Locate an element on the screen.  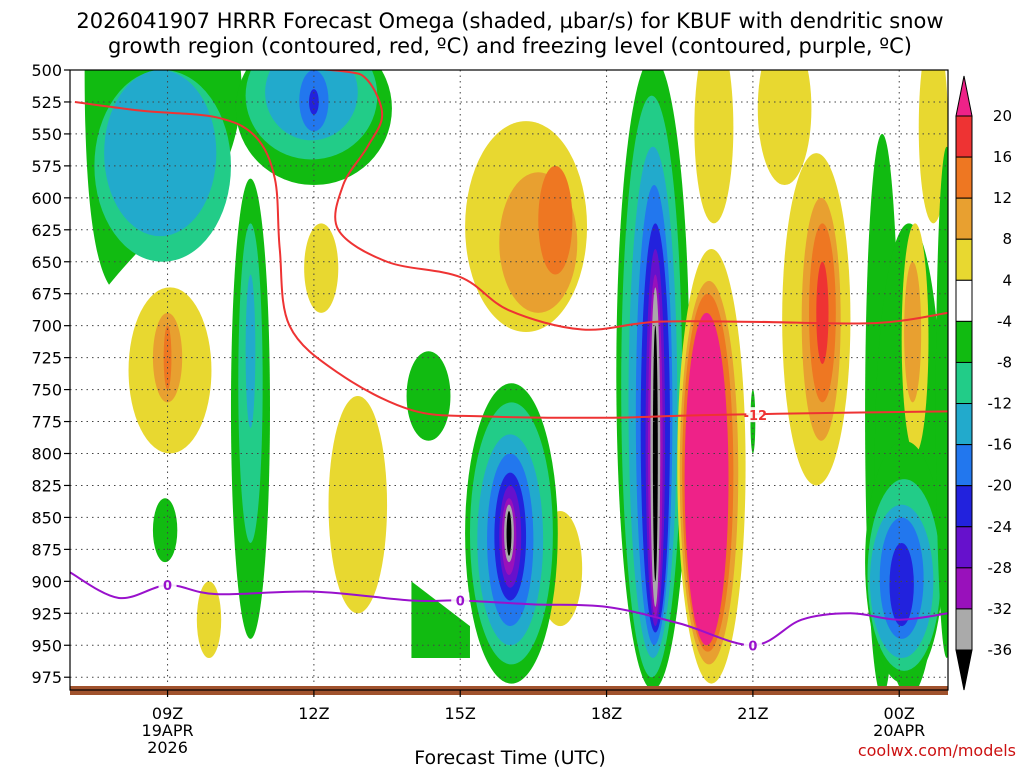
freezing-label-15z: 0 is located at coordinates (460, 602).